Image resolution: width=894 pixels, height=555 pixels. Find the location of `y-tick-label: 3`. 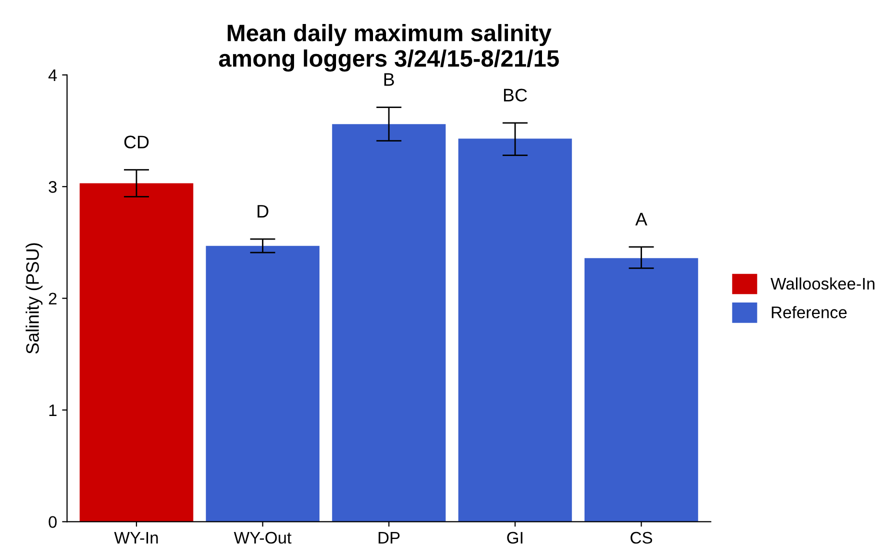

y-tick-label: 3 is located at coordinates (52, 187).